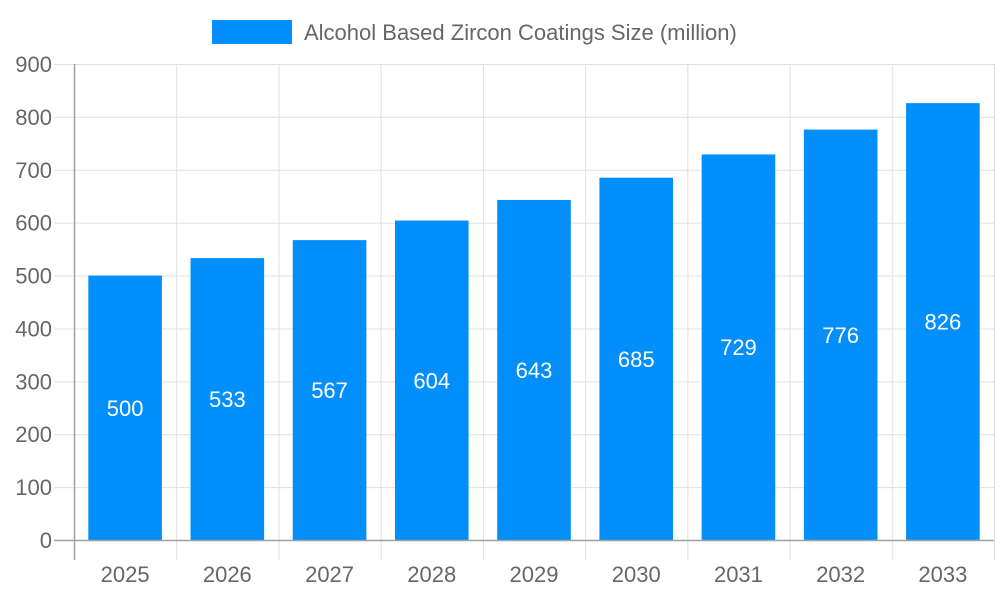 The width and height of the screenshot is (1000, 600). I want to click on x-tick-label: 2026, so click(227, 574).